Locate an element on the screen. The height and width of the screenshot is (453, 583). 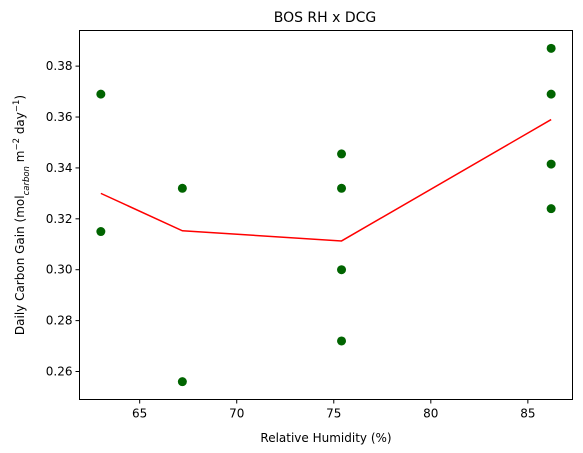
y-axis: 0.26 0.28 0.30 0.32 0.34 0.36 0.38 is located at coordinates (63, 219).